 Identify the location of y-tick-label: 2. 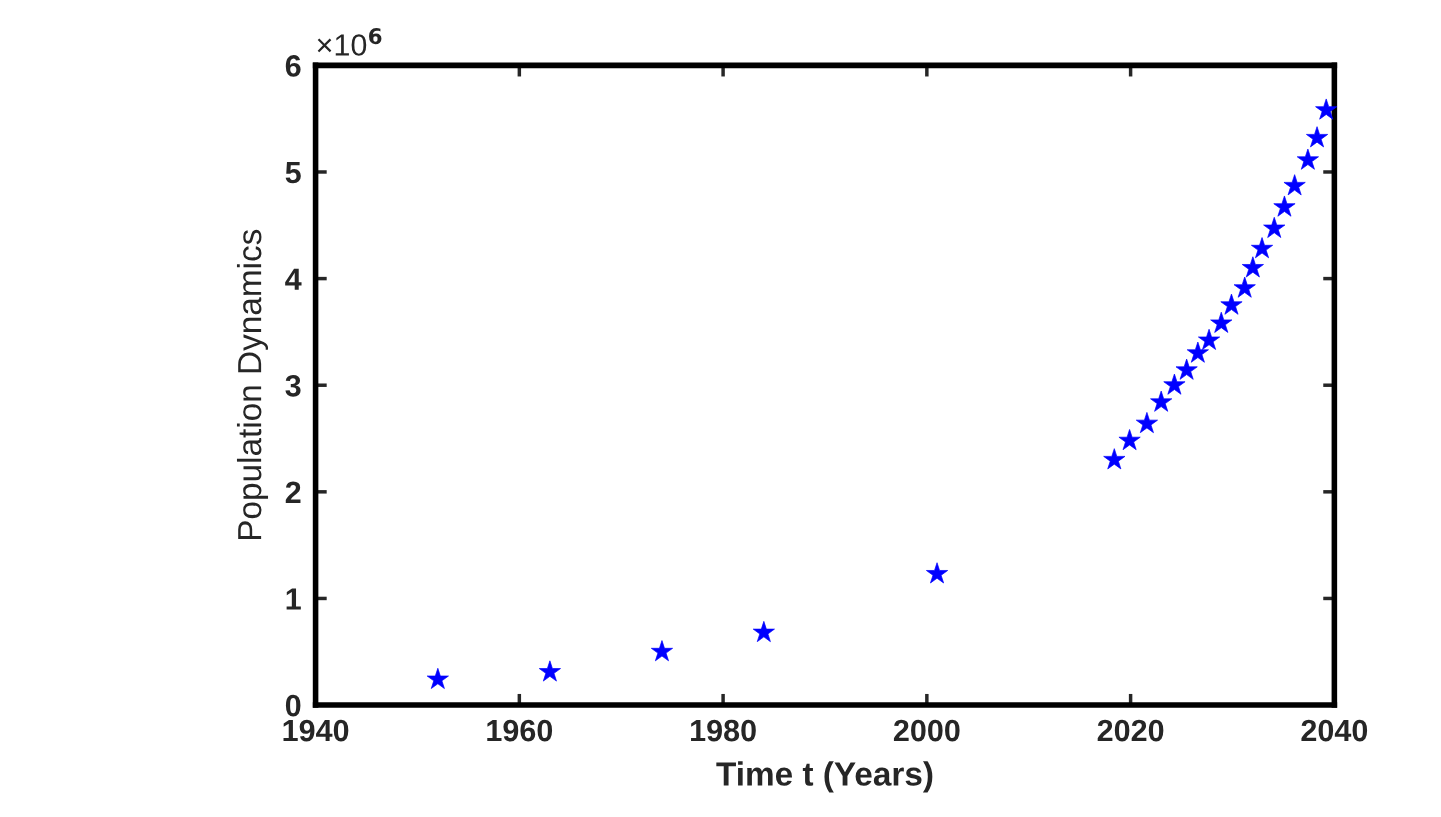
(293, 492).